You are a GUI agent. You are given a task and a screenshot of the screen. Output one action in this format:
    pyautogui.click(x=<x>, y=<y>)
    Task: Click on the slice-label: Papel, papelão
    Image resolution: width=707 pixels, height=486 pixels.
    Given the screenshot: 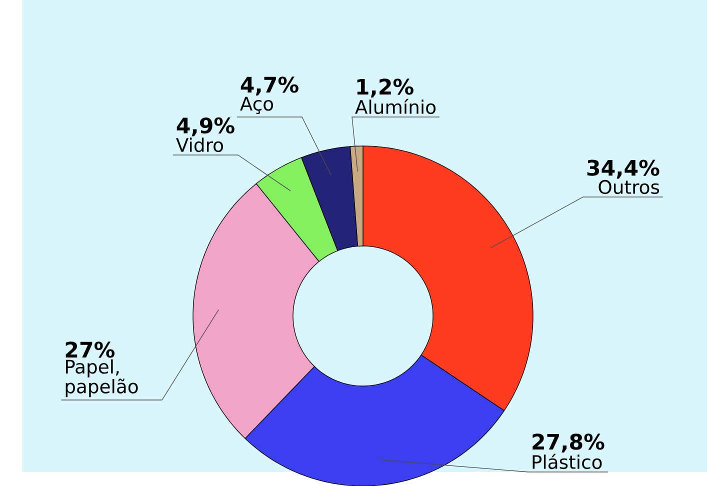 What is the action you would take?
    pyautogui.click(x=102, y=378)
    